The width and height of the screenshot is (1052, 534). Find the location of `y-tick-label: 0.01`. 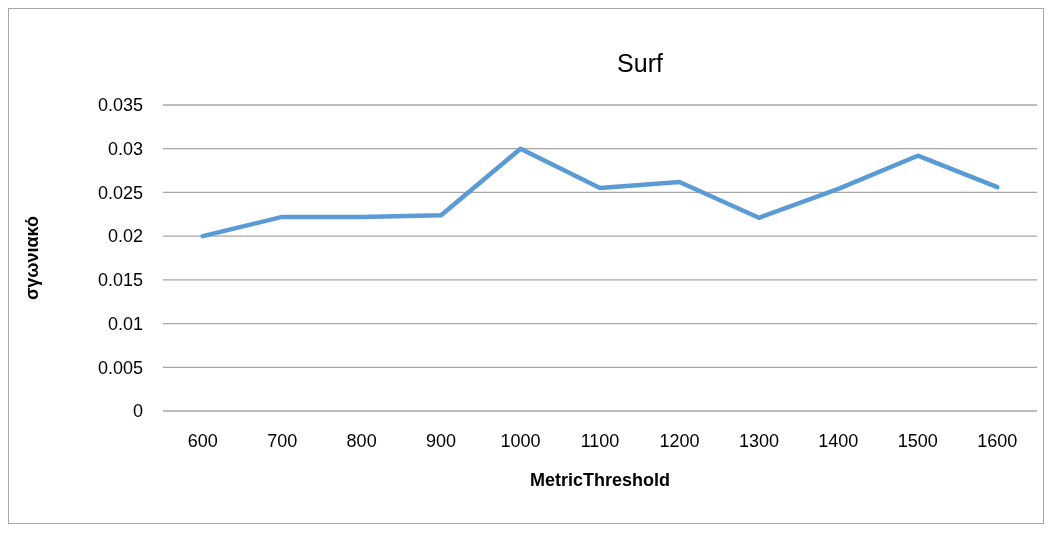

y-tick-label: 0.01 is located at coordinates (125, 323).